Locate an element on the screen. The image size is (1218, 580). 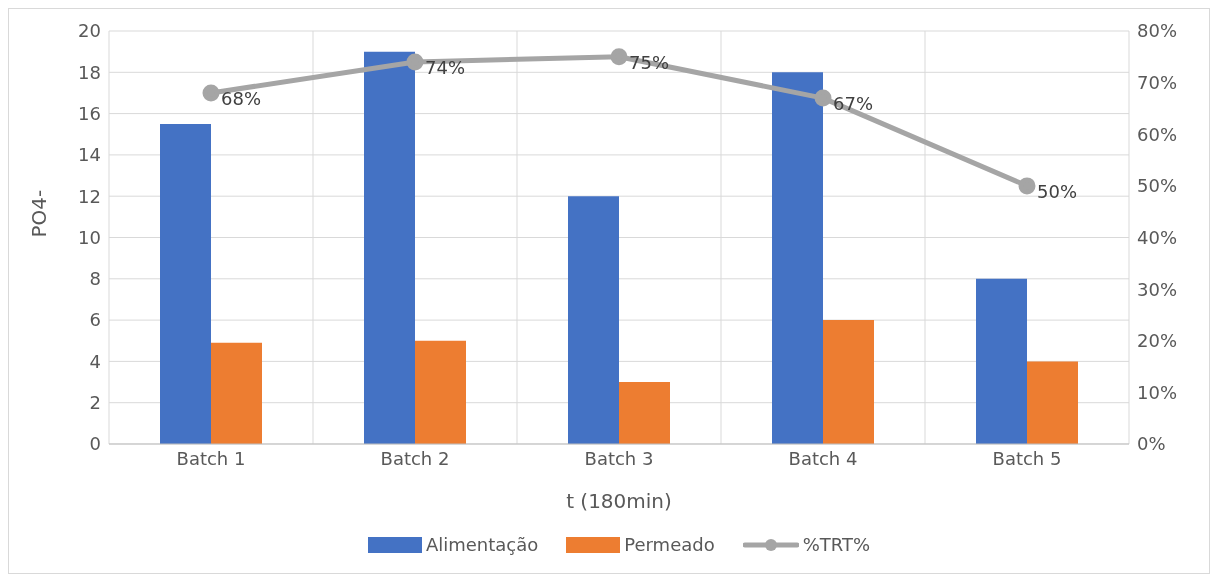
y-tick-label: 14 is located at coordinates (89, 155).